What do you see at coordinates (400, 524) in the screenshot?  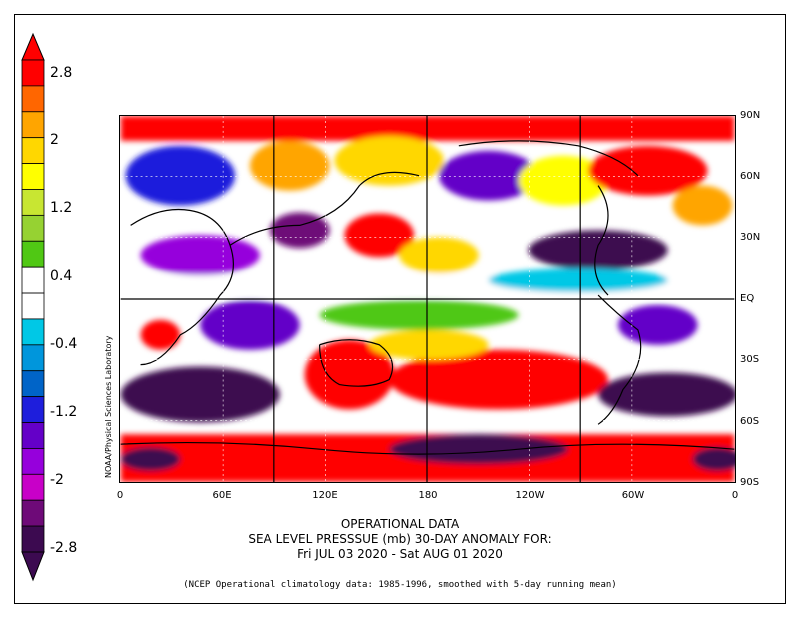 I see `title-line-1: OPERATIONAL DATA` at bounding box center [400, 524].